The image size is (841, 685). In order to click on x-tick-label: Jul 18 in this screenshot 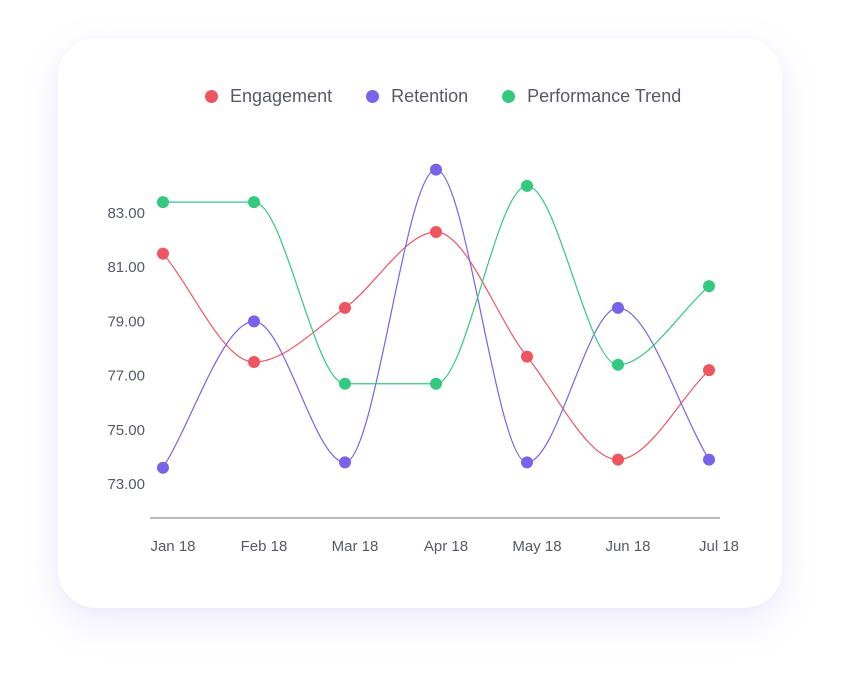, I will do `click(719, 546)`.